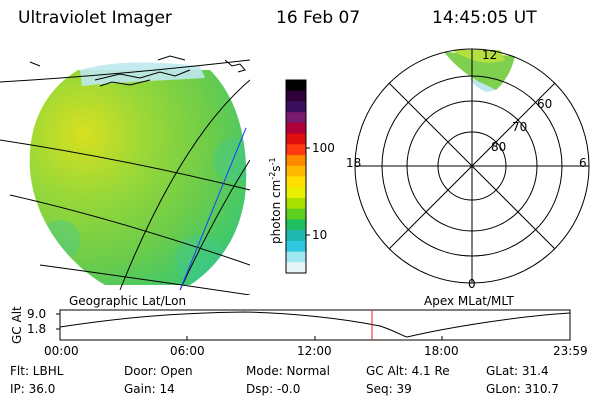  Describe the element at coordinates (275, 200) in the screenshot. I see `colorbar-unit-label: photon cm-2s-1` at that location.